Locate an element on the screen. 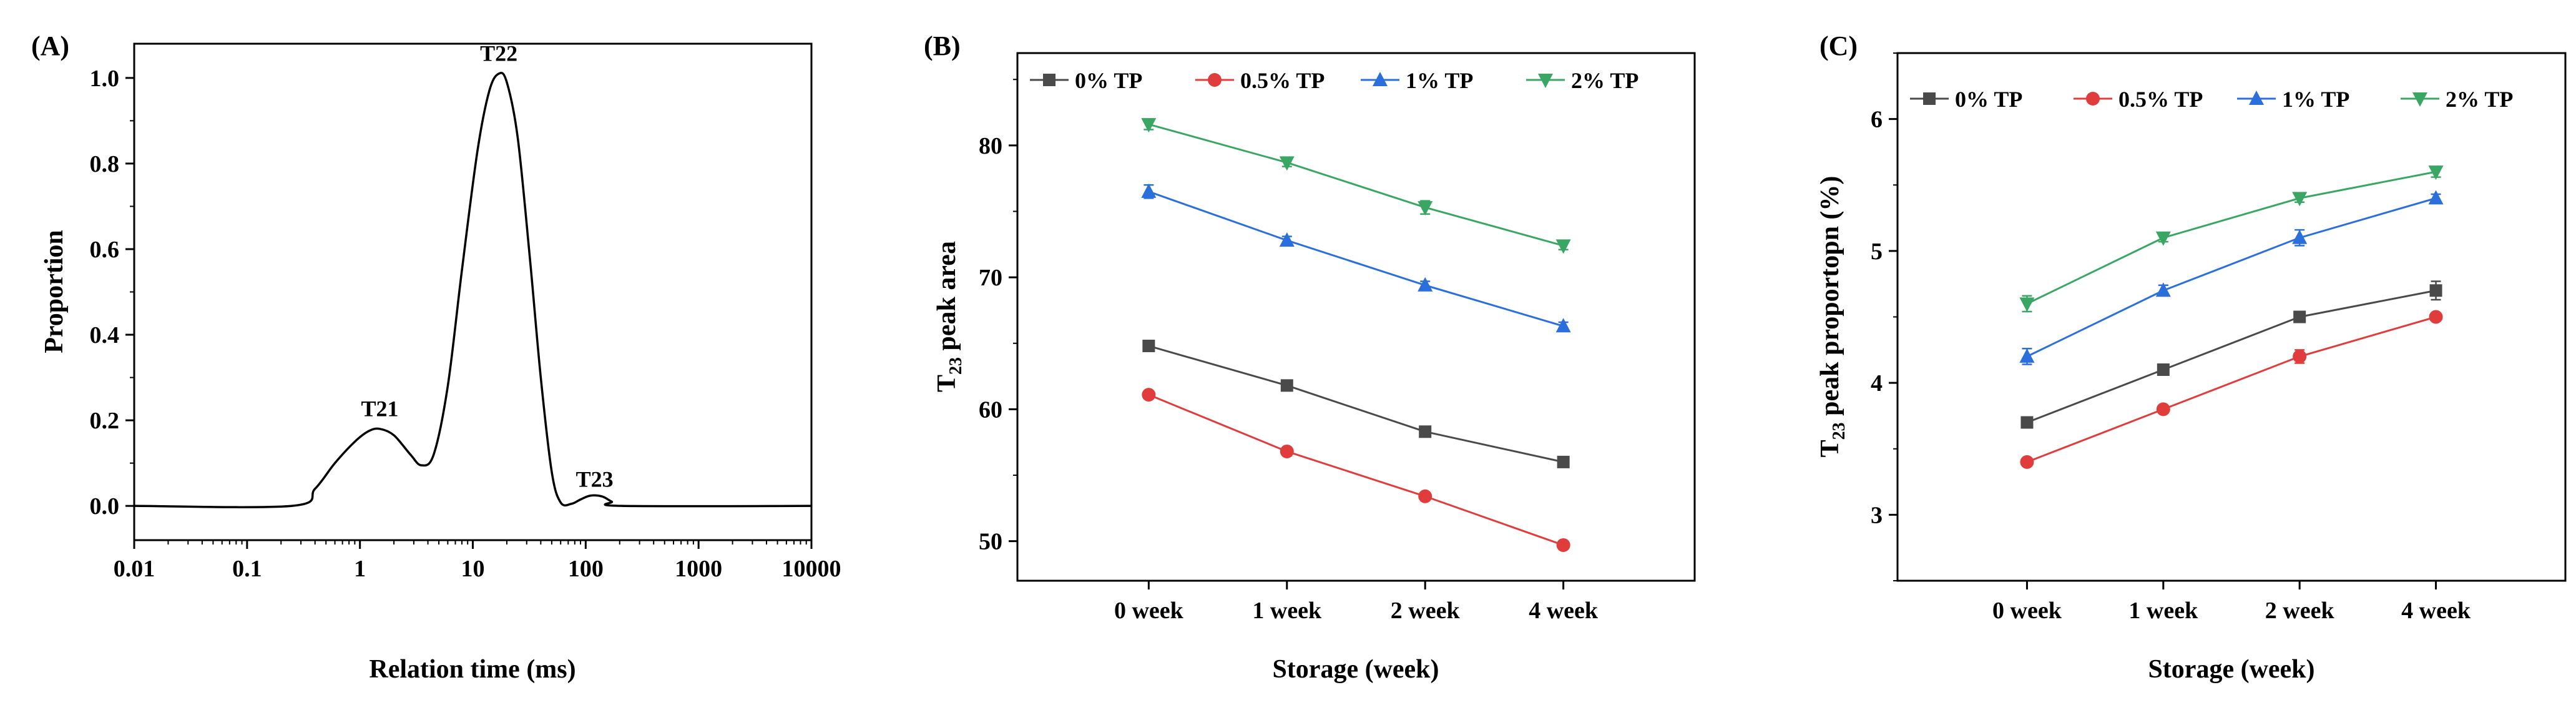 This screenshot has height=705, width=2576. panel-c-y-axis-label: T23 peak proportopn (%) is located at coordinates (1832, 317).